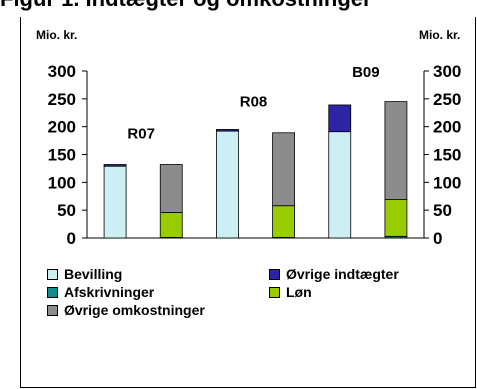  I want to click on y-tick-label-left: 150, so click(62, 155).